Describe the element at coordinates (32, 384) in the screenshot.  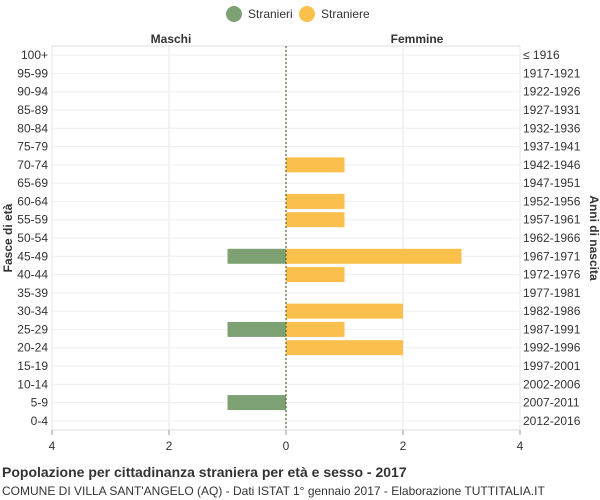
I see `age-band-label: 10-14` at that location.